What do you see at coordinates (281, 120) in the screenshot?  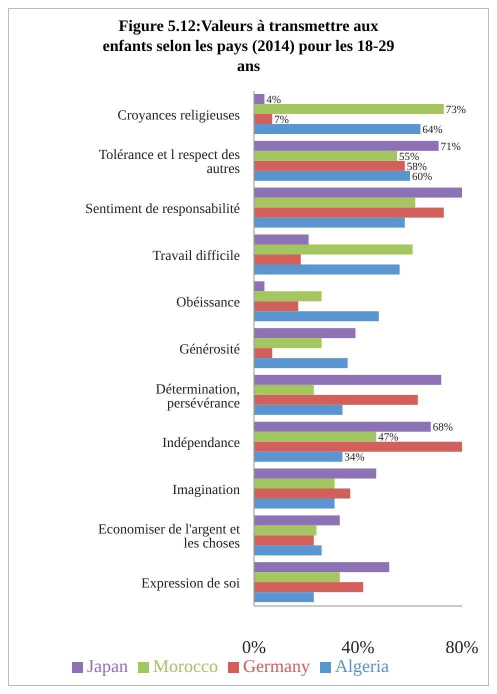 I see `data-label: 7%` at bounding box center [281, 120].